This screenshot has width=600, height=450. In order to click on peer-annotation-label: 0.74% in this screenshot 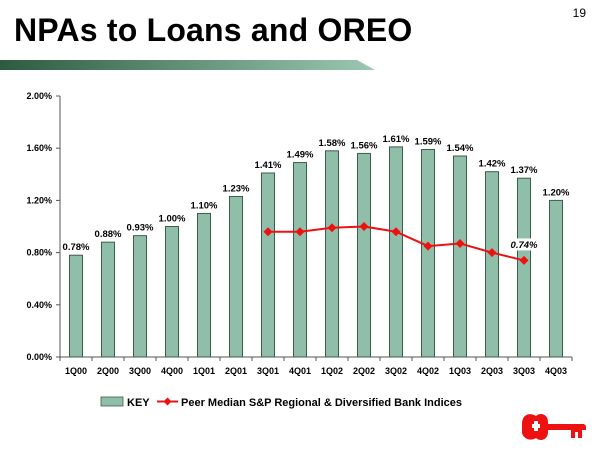, I will do `click(524, 245)`.